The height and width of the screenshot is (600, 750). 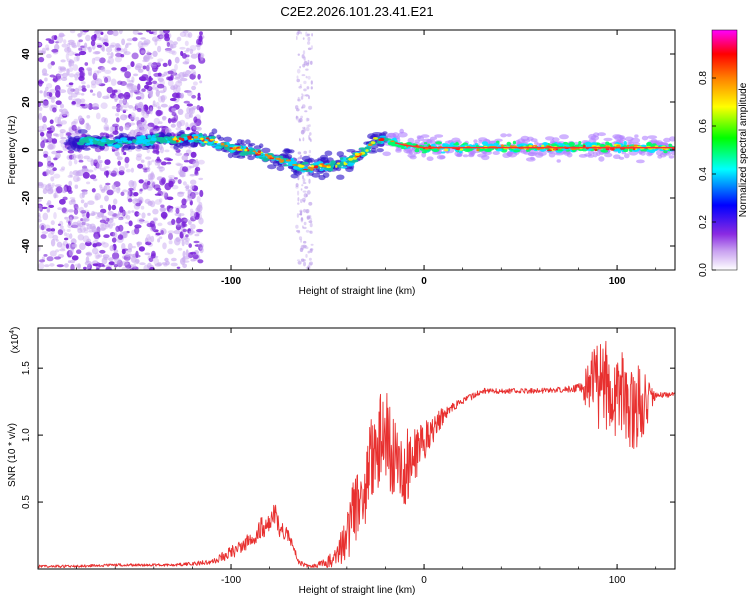 I want to click on y-tick-label: -20, so click(x=26, y=197).